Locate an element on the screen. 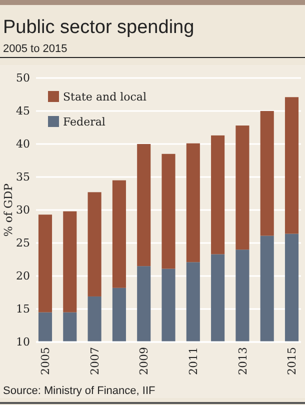 The width and height of the screenshot is (305, 405). y-tick-label: 15 is located at coordinates (23, 309).